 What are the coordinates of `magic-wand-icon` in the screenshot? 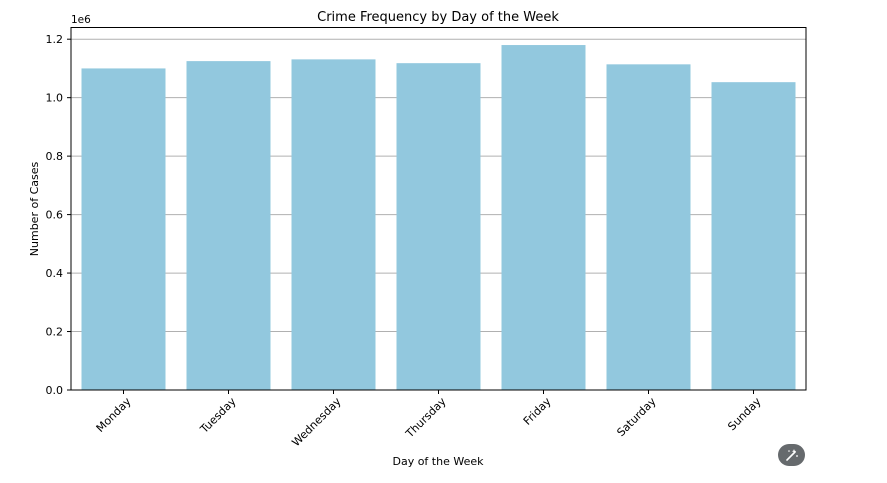 It's located at (792, 455).